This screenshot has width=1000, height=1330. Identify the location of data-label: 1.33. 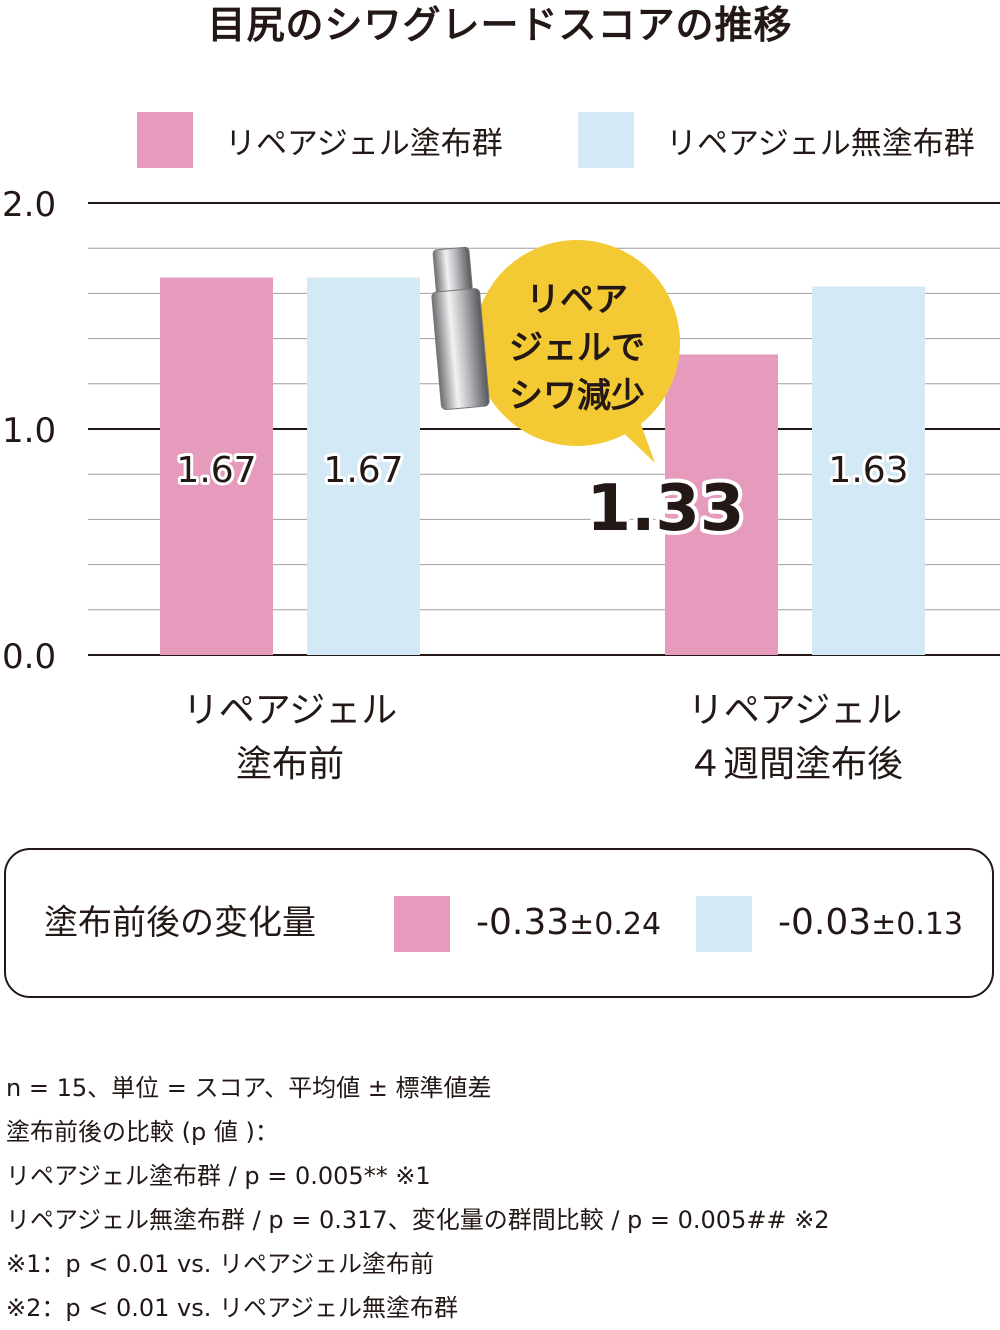
(666, 509).